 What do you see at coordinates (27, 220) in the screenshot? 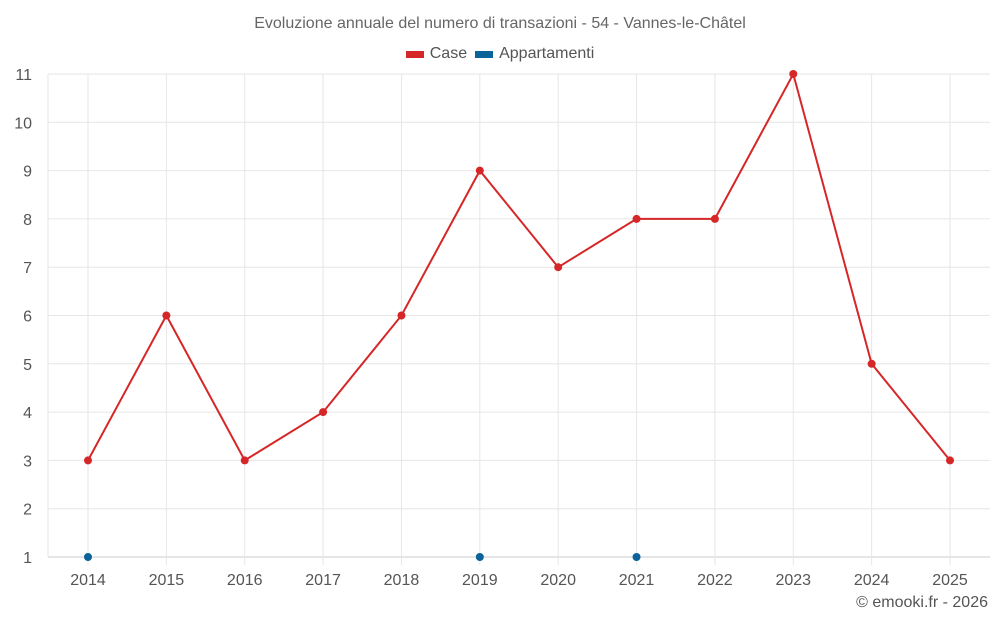
I see `y-tick-label: 8` at bounding box center [27, 220].